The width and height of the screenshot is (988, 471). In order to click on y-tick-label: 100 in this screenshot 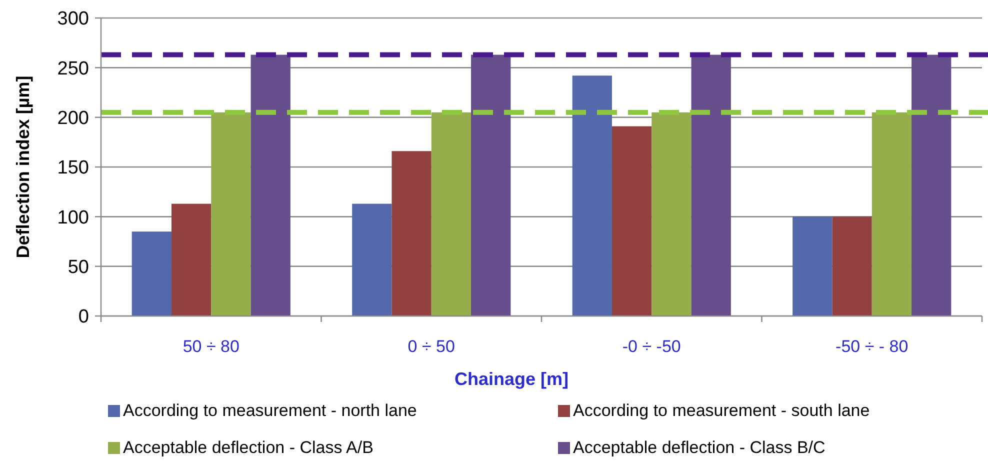, I will do `click(73, 217)`.